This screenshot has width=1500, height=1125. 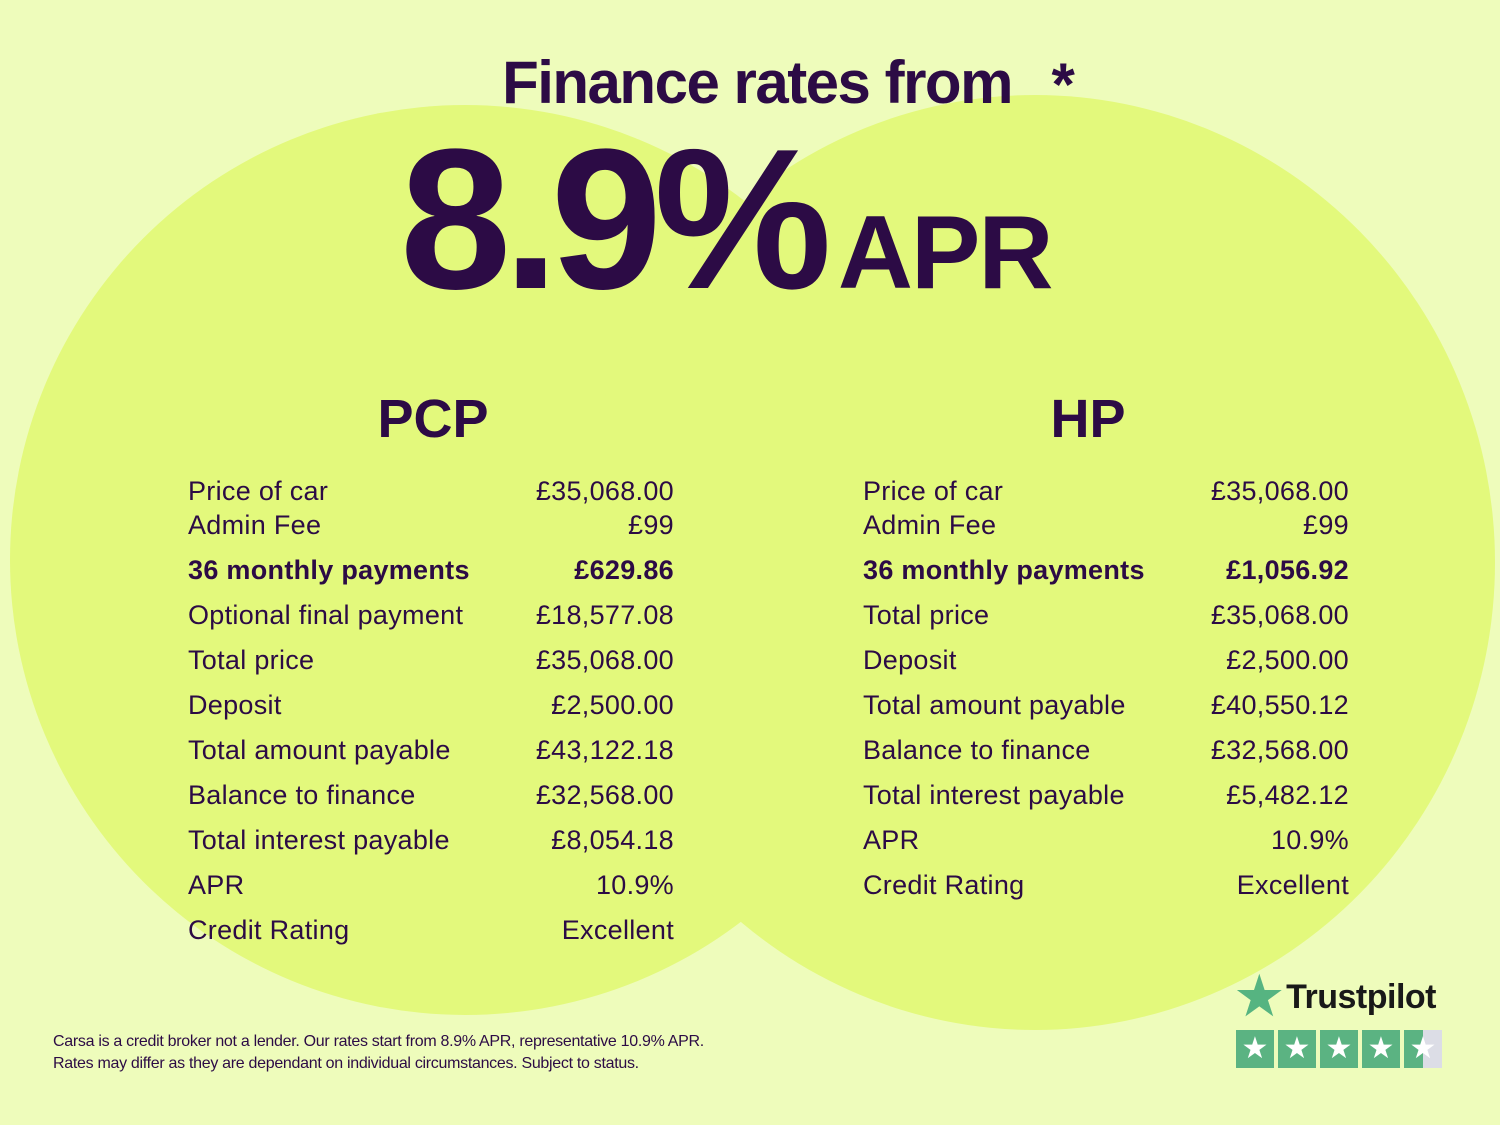 I want to click on row-value: £629.86, so click(x=624, y=570).